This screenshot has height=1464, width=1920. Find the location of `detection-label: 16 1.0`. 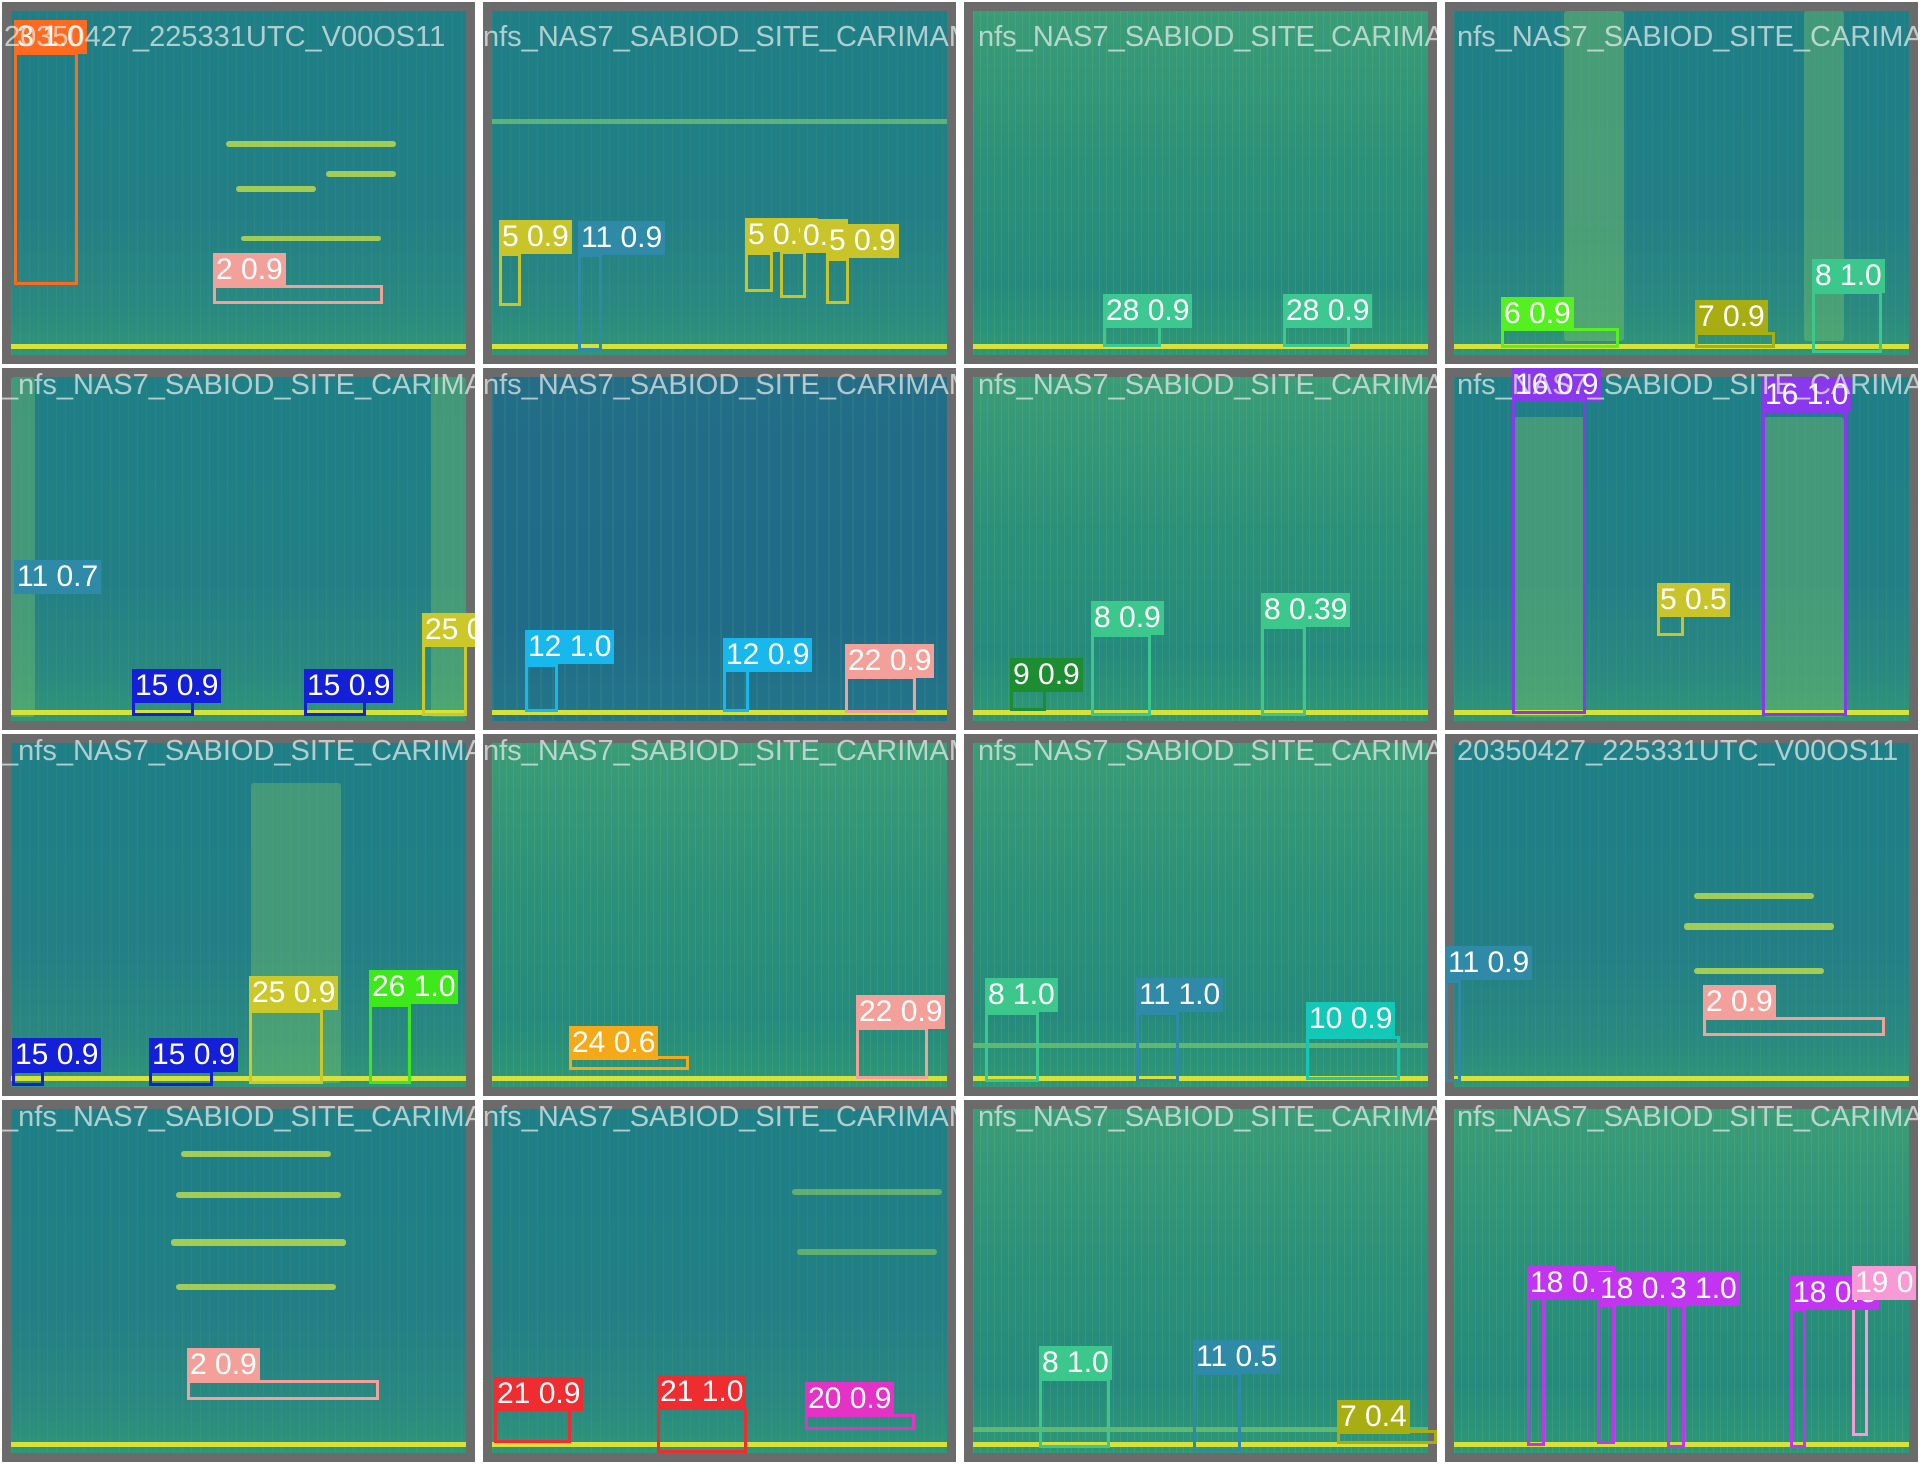

detection-label: 16 1.0 is located at coordinates (1807, 395).